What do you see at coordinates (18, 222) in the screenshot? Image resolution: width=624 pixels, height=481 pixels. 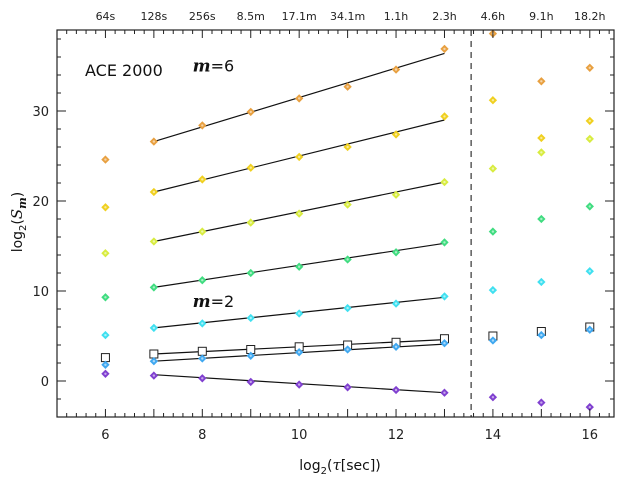 I see `y-axis-title: log2(Sm)` at bounding box center [18, 222].